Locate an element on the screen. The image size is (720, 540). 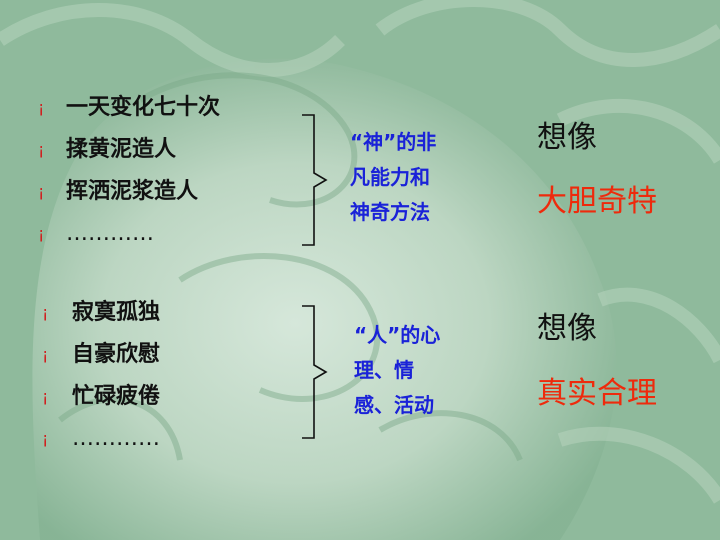
list-item-text: 挥洒泥浆造人 is located at coordinates (132, 191).